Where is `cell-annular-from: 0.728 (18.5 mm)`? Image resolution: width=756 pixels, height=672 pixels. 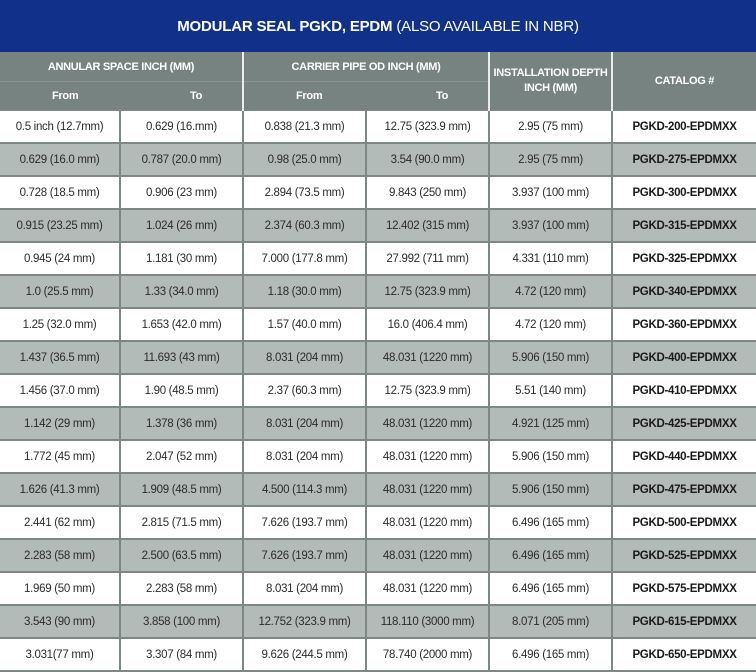
cell-annular-from: 0.728 (18.5 mm) is located at coordinates (60, 193).